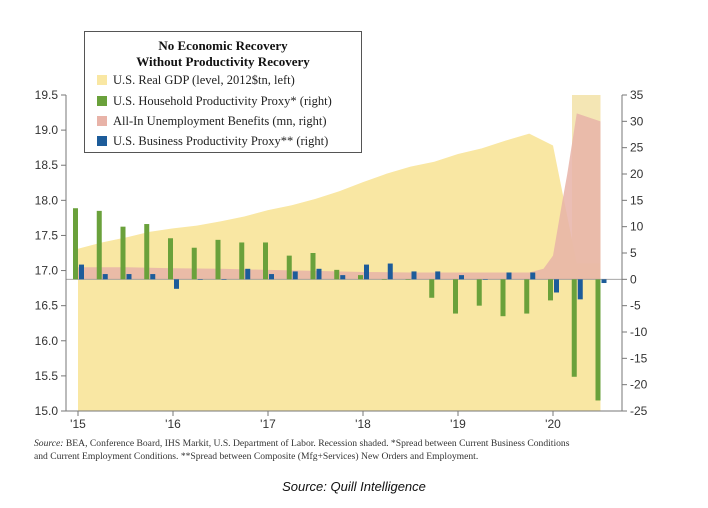  Describe the element at coordinates (173, 424) in the screenshot. I see `x-tick-label: '16` at that location.